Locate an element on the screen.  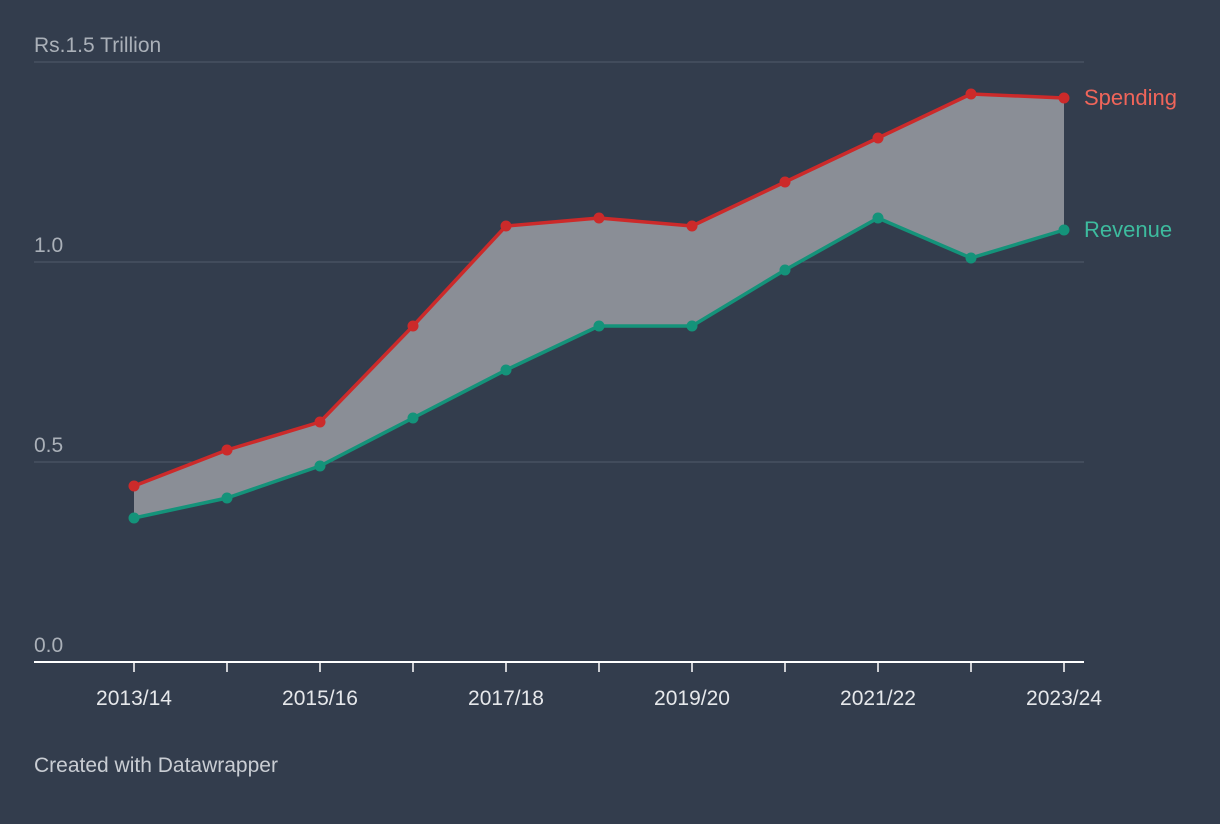
x-tick-label: 2019/20 is located at coordinates (692, 698).